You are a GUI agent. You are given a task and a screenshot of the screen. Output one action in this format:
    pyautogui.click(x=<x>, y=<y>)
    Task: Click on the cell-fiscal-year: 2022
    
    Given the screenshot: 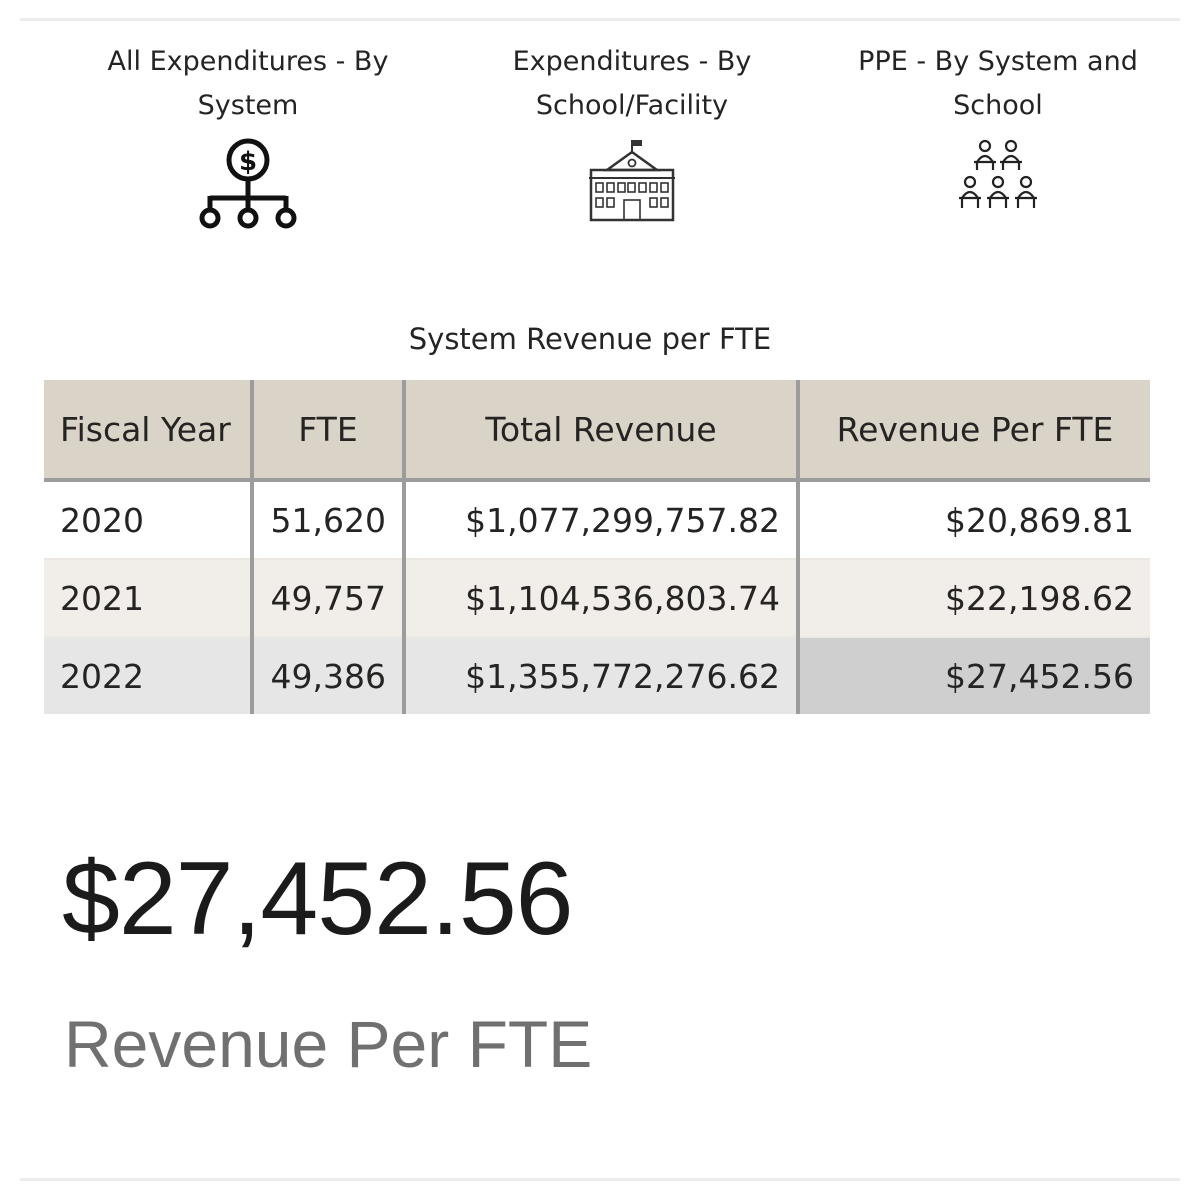 What is the action you would take?
    pyautogui.click(x=148, y=675)
    